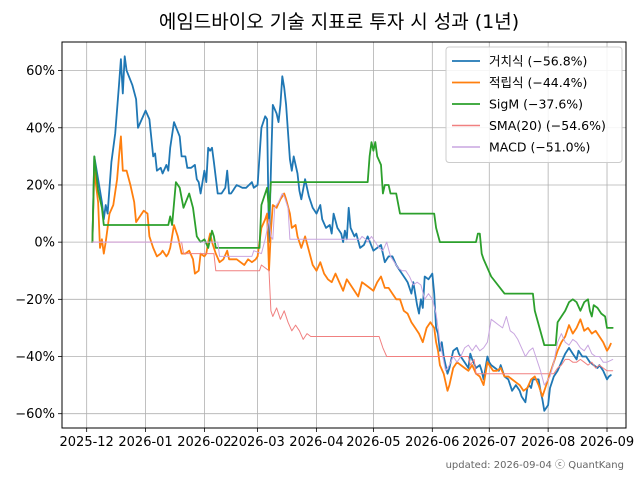  I want to click on legend-box, so click(534, 104).